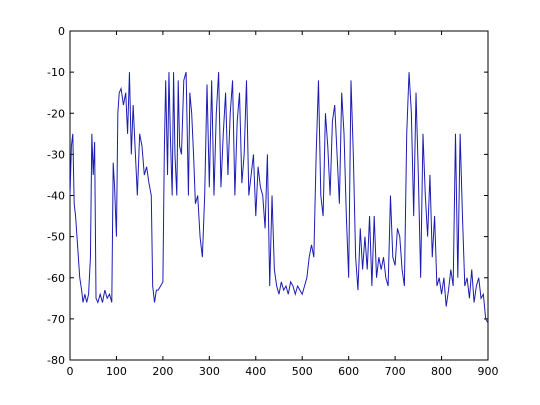  Describe the element at coordinates (255, 371) in the screenshot. I see `x-tick-label: 400` at that location.